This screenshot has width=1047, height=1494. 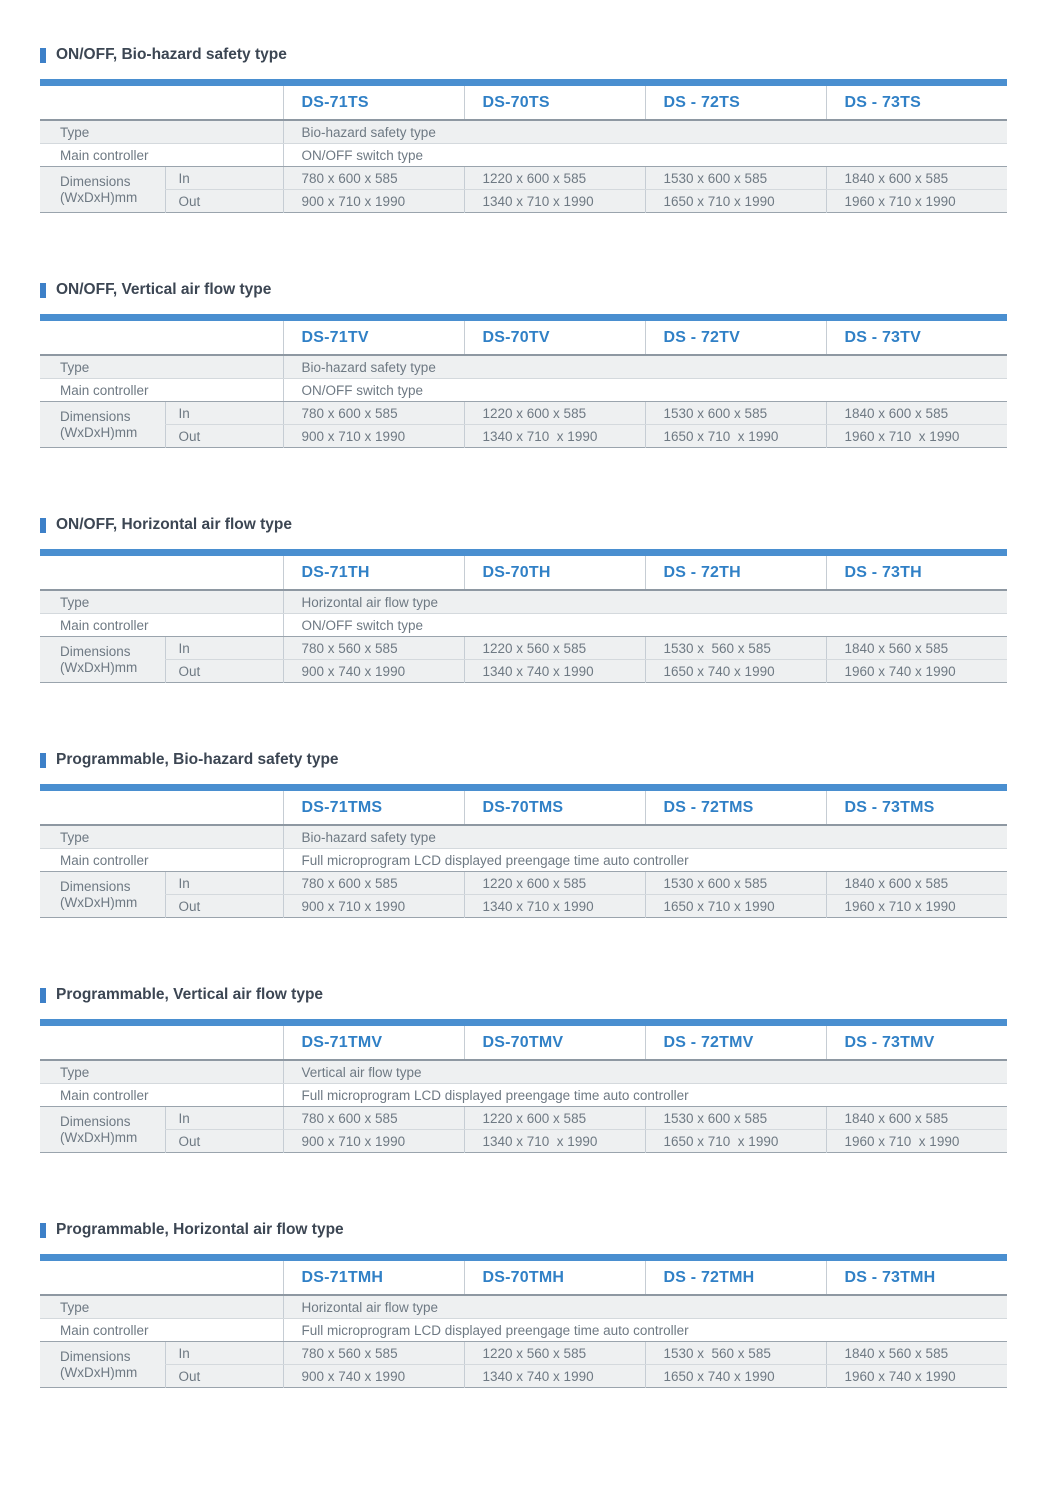 I want to click on section-title: ON/OFF, Bio-hazard safety type, so click(x=171, y=54).